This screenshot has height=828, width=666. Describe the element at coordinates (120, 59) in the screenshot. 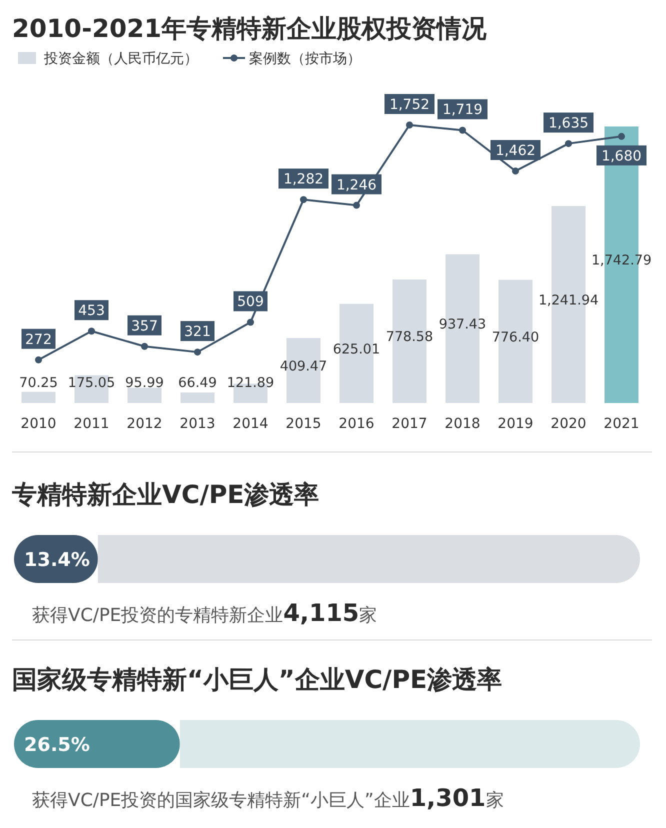

I see `legend-label: 投资金额（人民币亿元）` at that location.